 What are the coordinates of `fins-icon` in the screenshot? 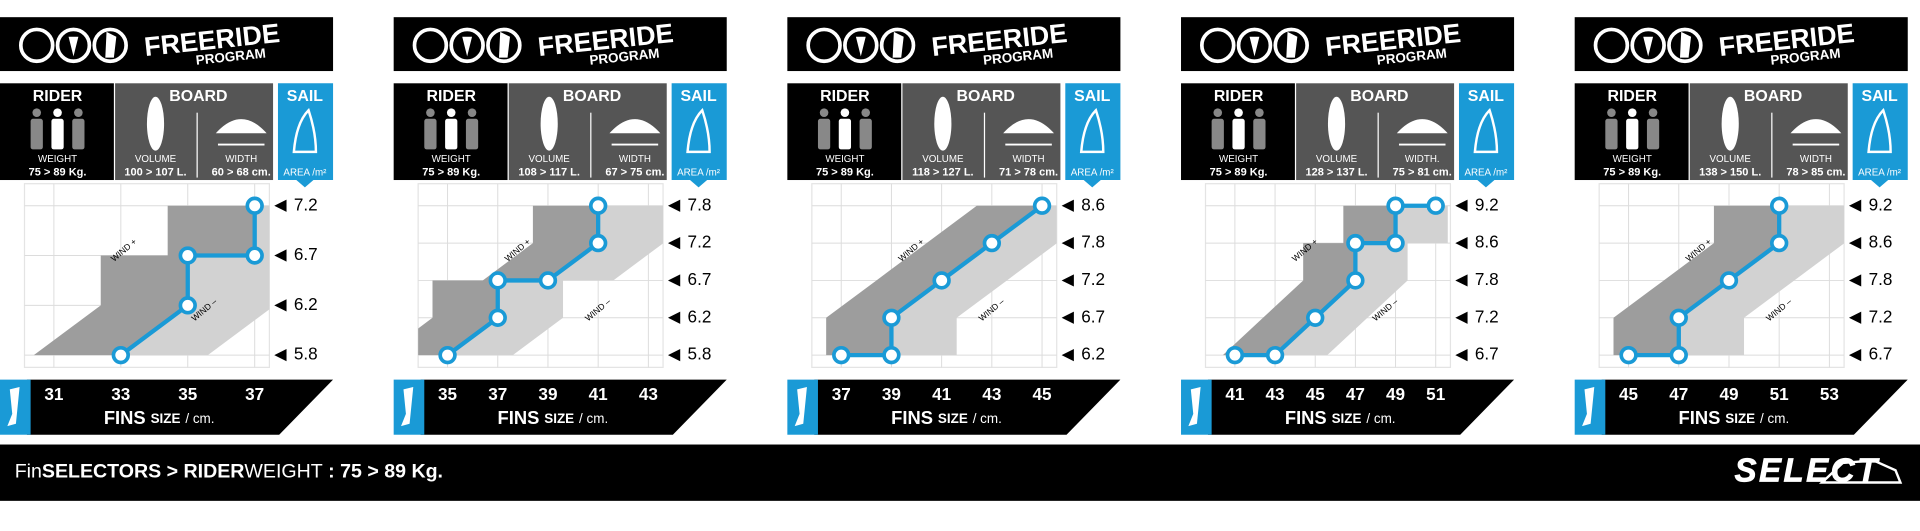 It's located at (1194, 406).